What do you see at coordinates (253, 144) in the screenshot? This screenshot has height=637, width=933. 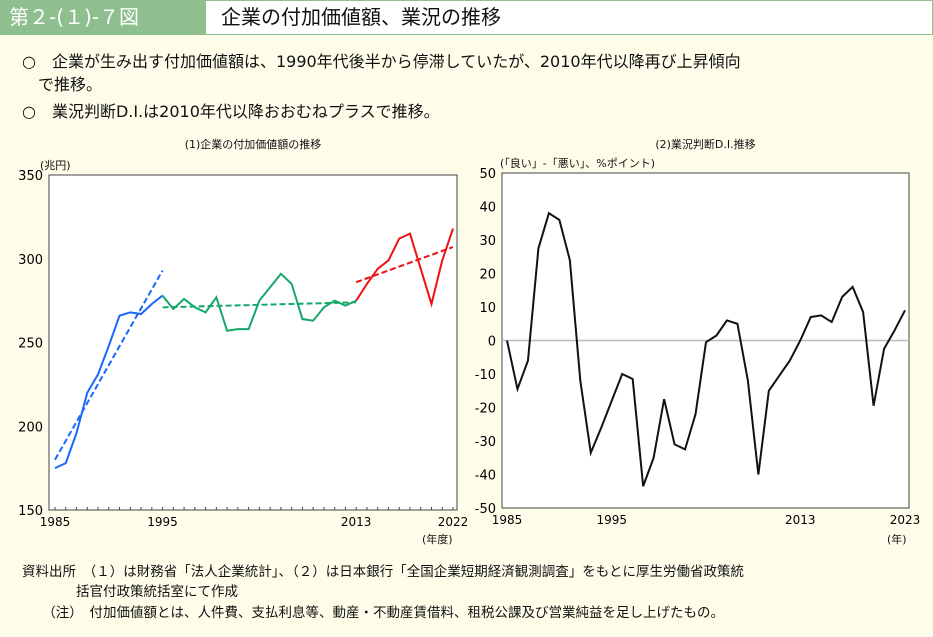 I see `chart1-title: (1)企業の付加価値額の推移` at bounding box center [253, 144].